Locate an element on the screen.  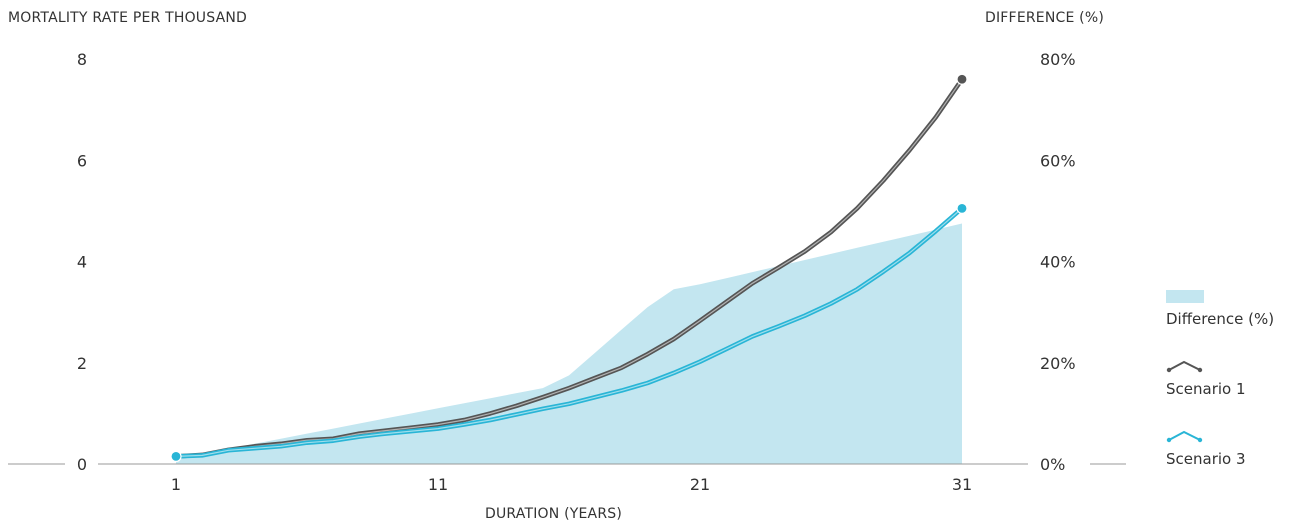
y-left-tick-label: 0 is located at coordinates (82, 464).